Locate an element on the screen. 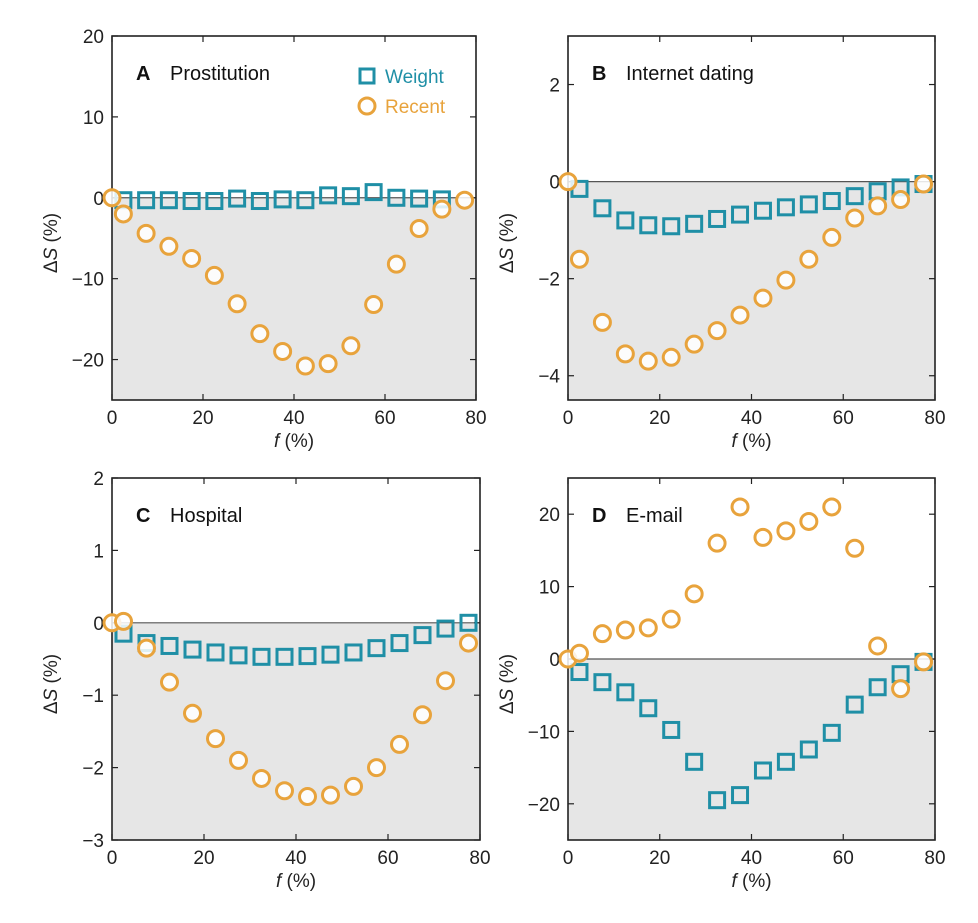  x-tick-label: 0 is located at coordinates (568, 418).